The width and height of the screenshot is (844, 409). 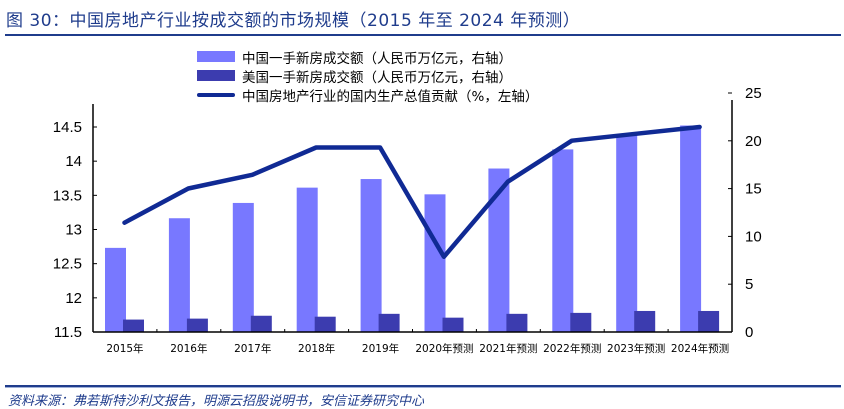 I want to click on legend-item-gdp-contribution: 中国房地产行业的国内生产总值贡献（%，左轴）, so click(x=368, y=95).